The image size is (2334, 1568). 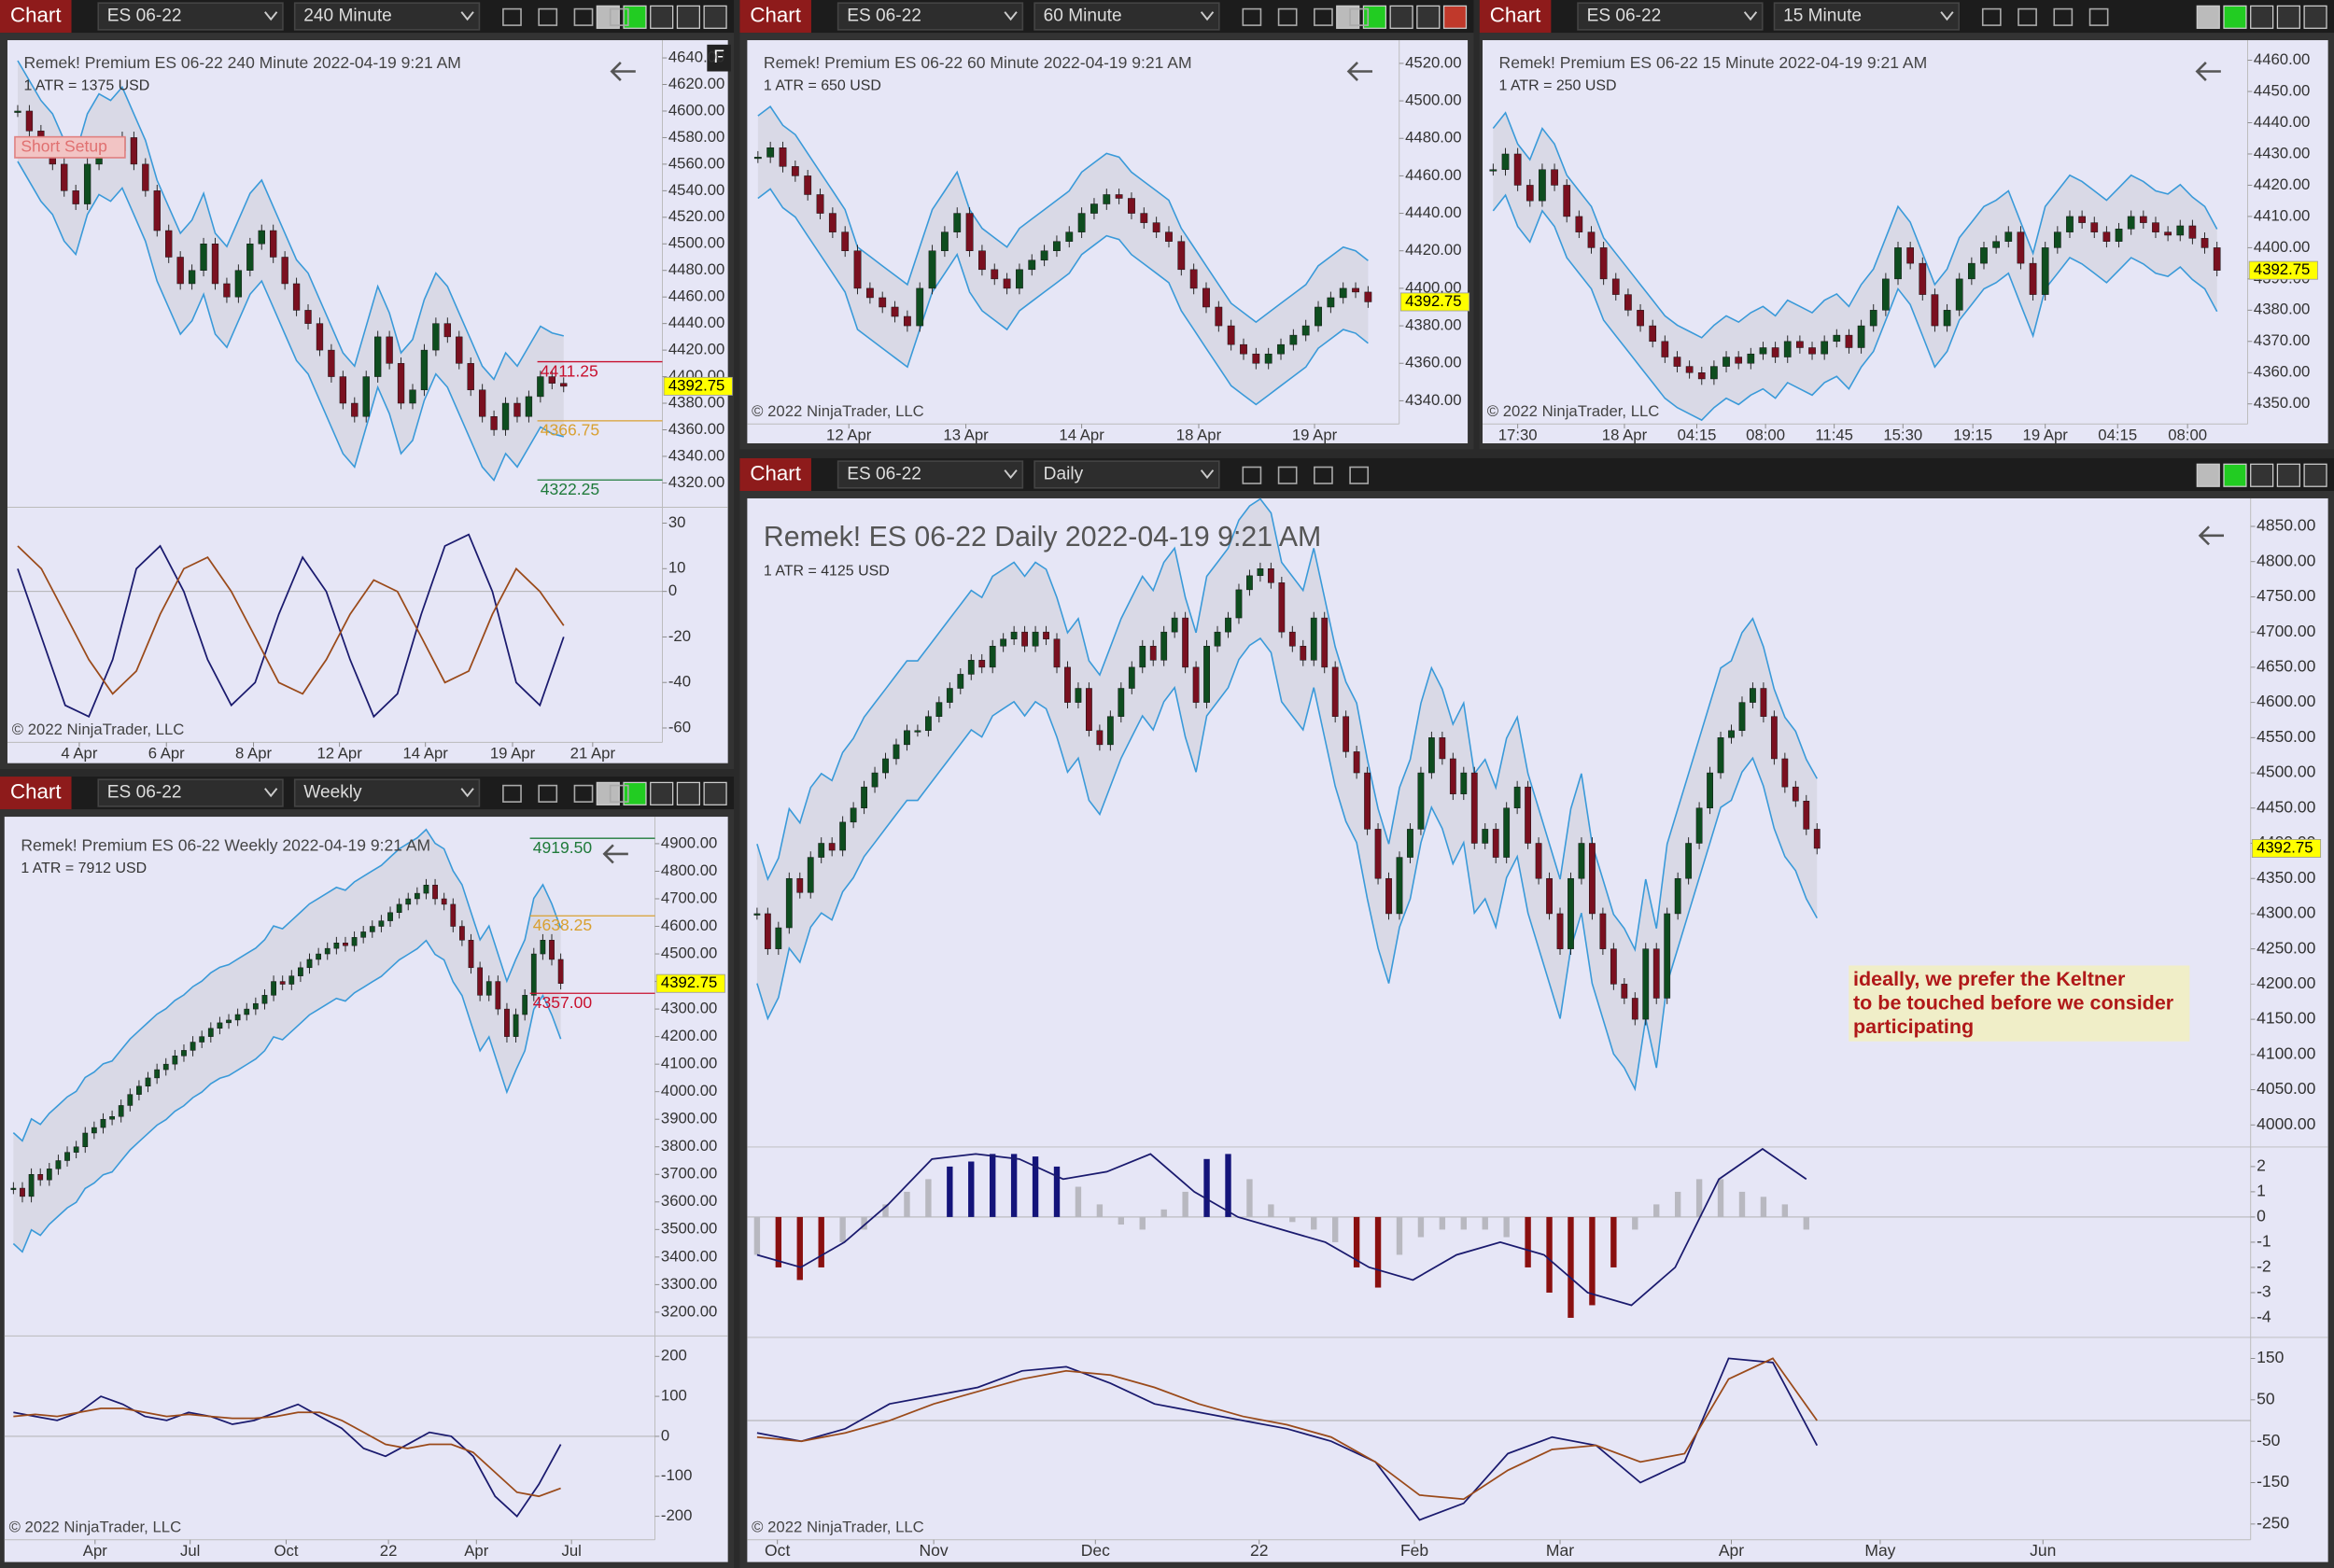 I want to click on timeframe-label: Daily, so click(x=1064, y=474).